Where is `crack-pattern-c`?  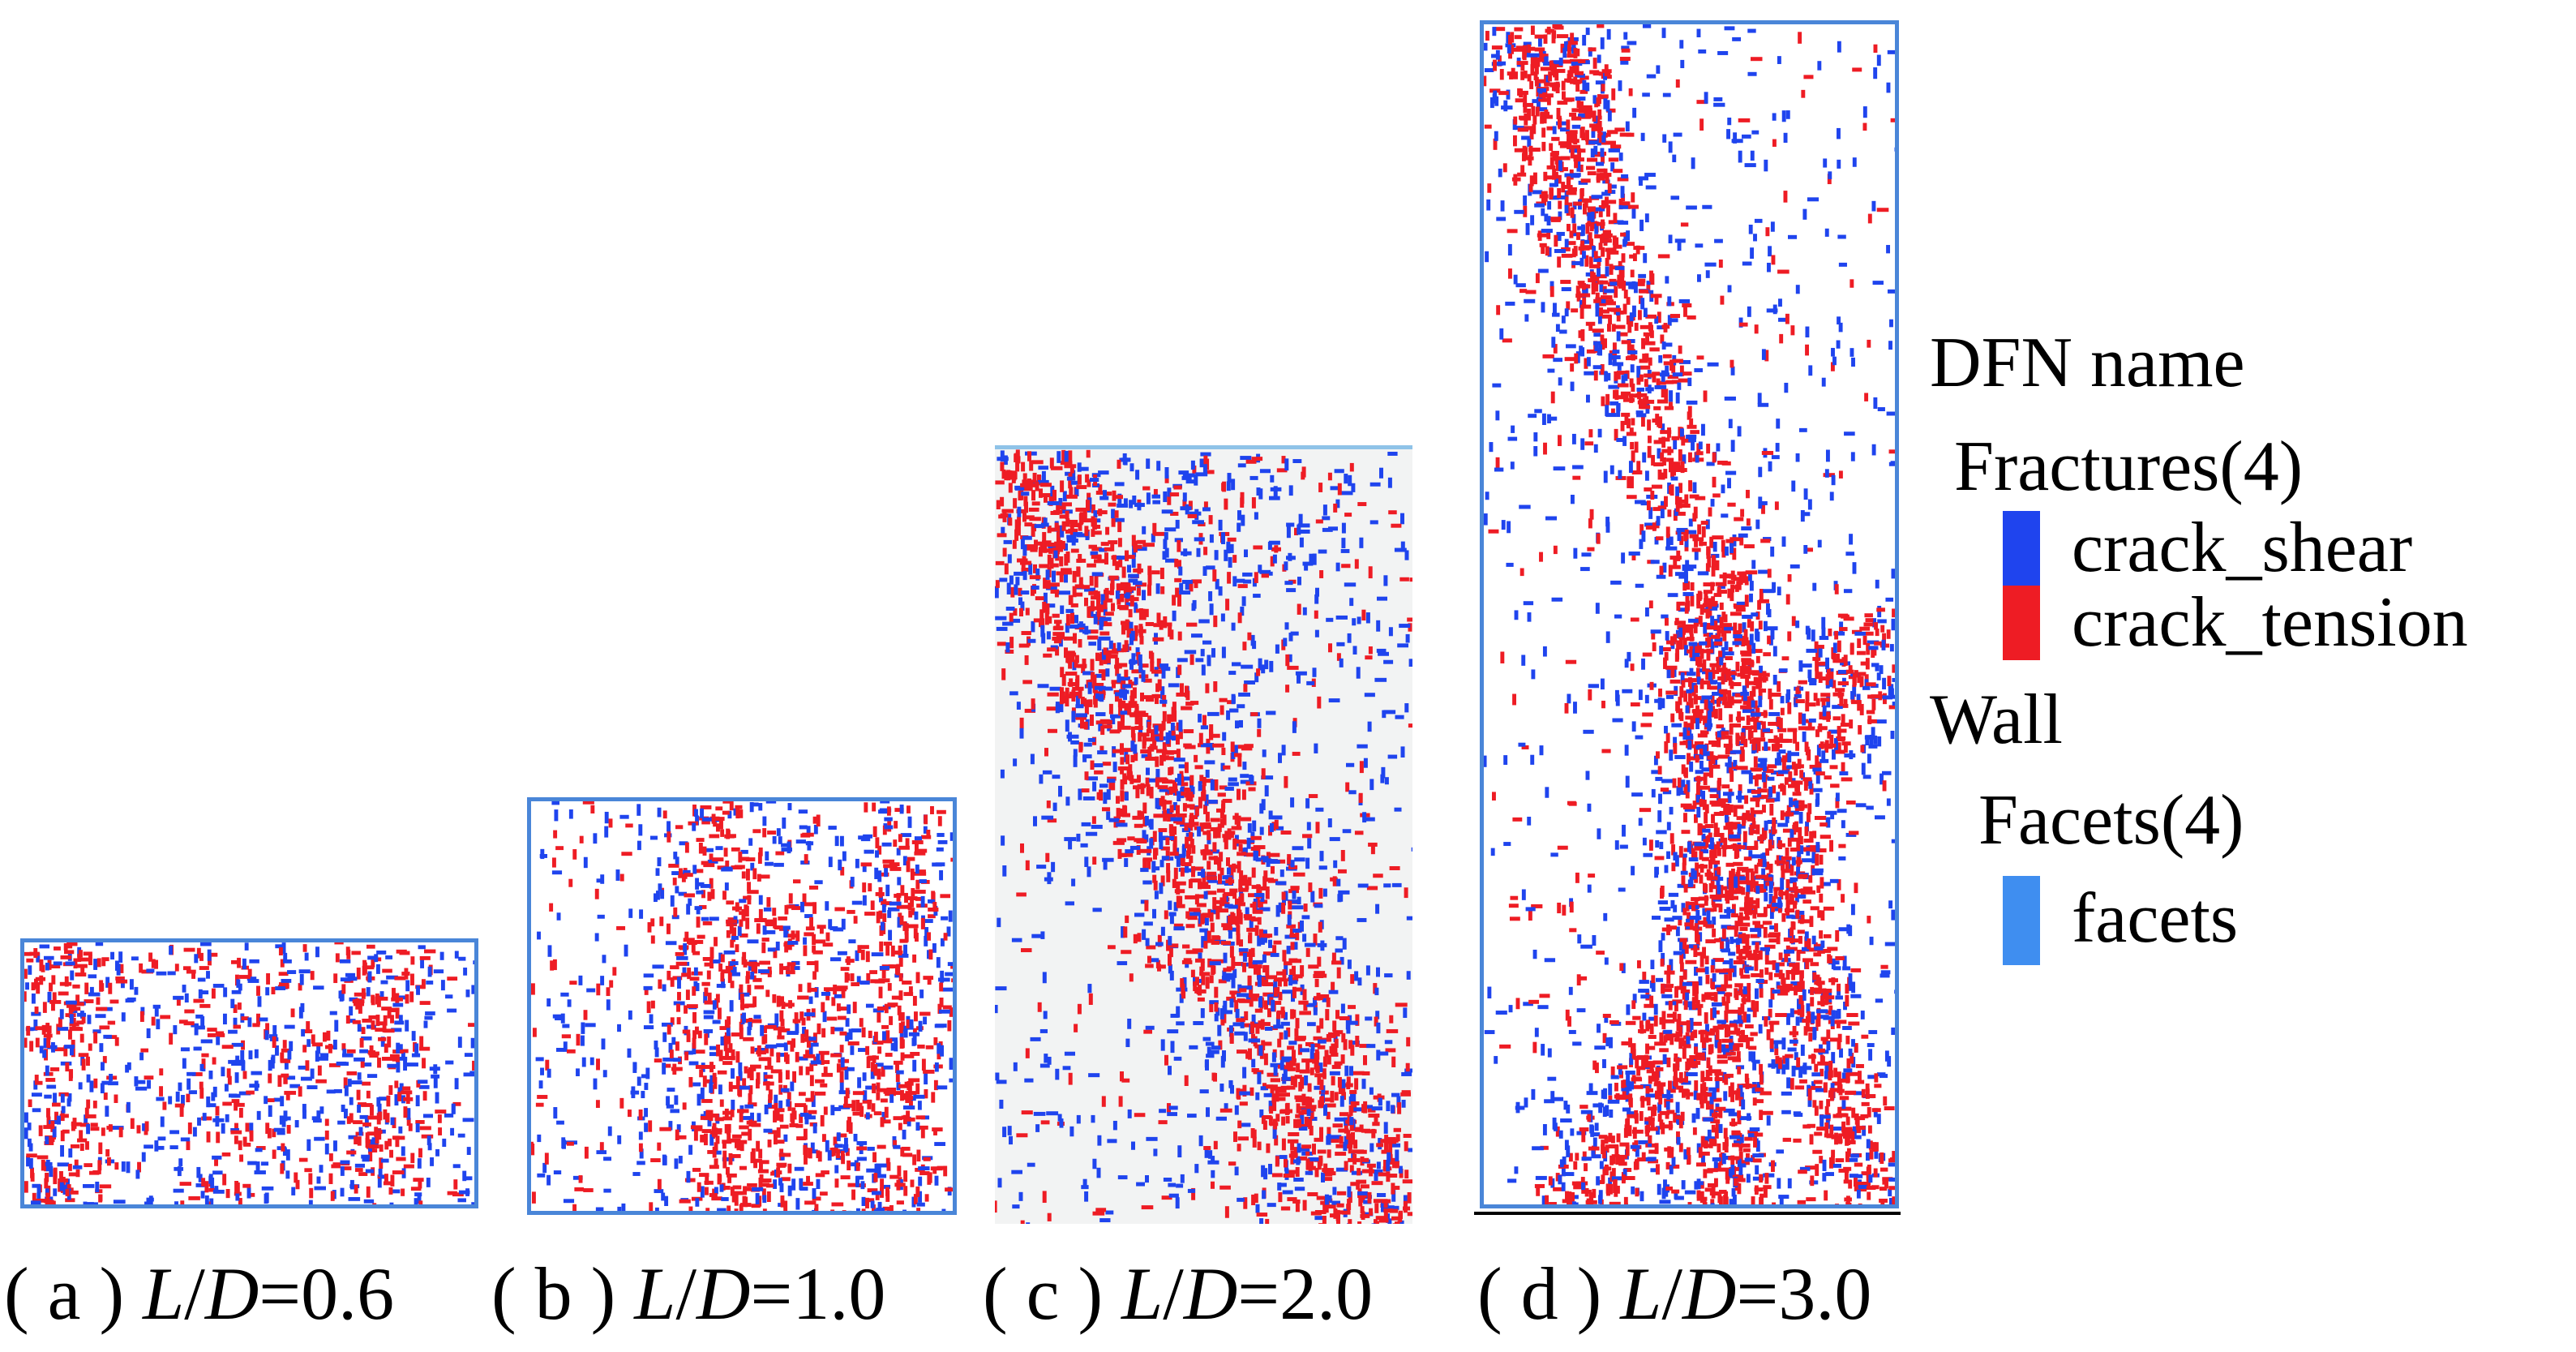
crack-pattern-c is located at coordinates (1203, 836).